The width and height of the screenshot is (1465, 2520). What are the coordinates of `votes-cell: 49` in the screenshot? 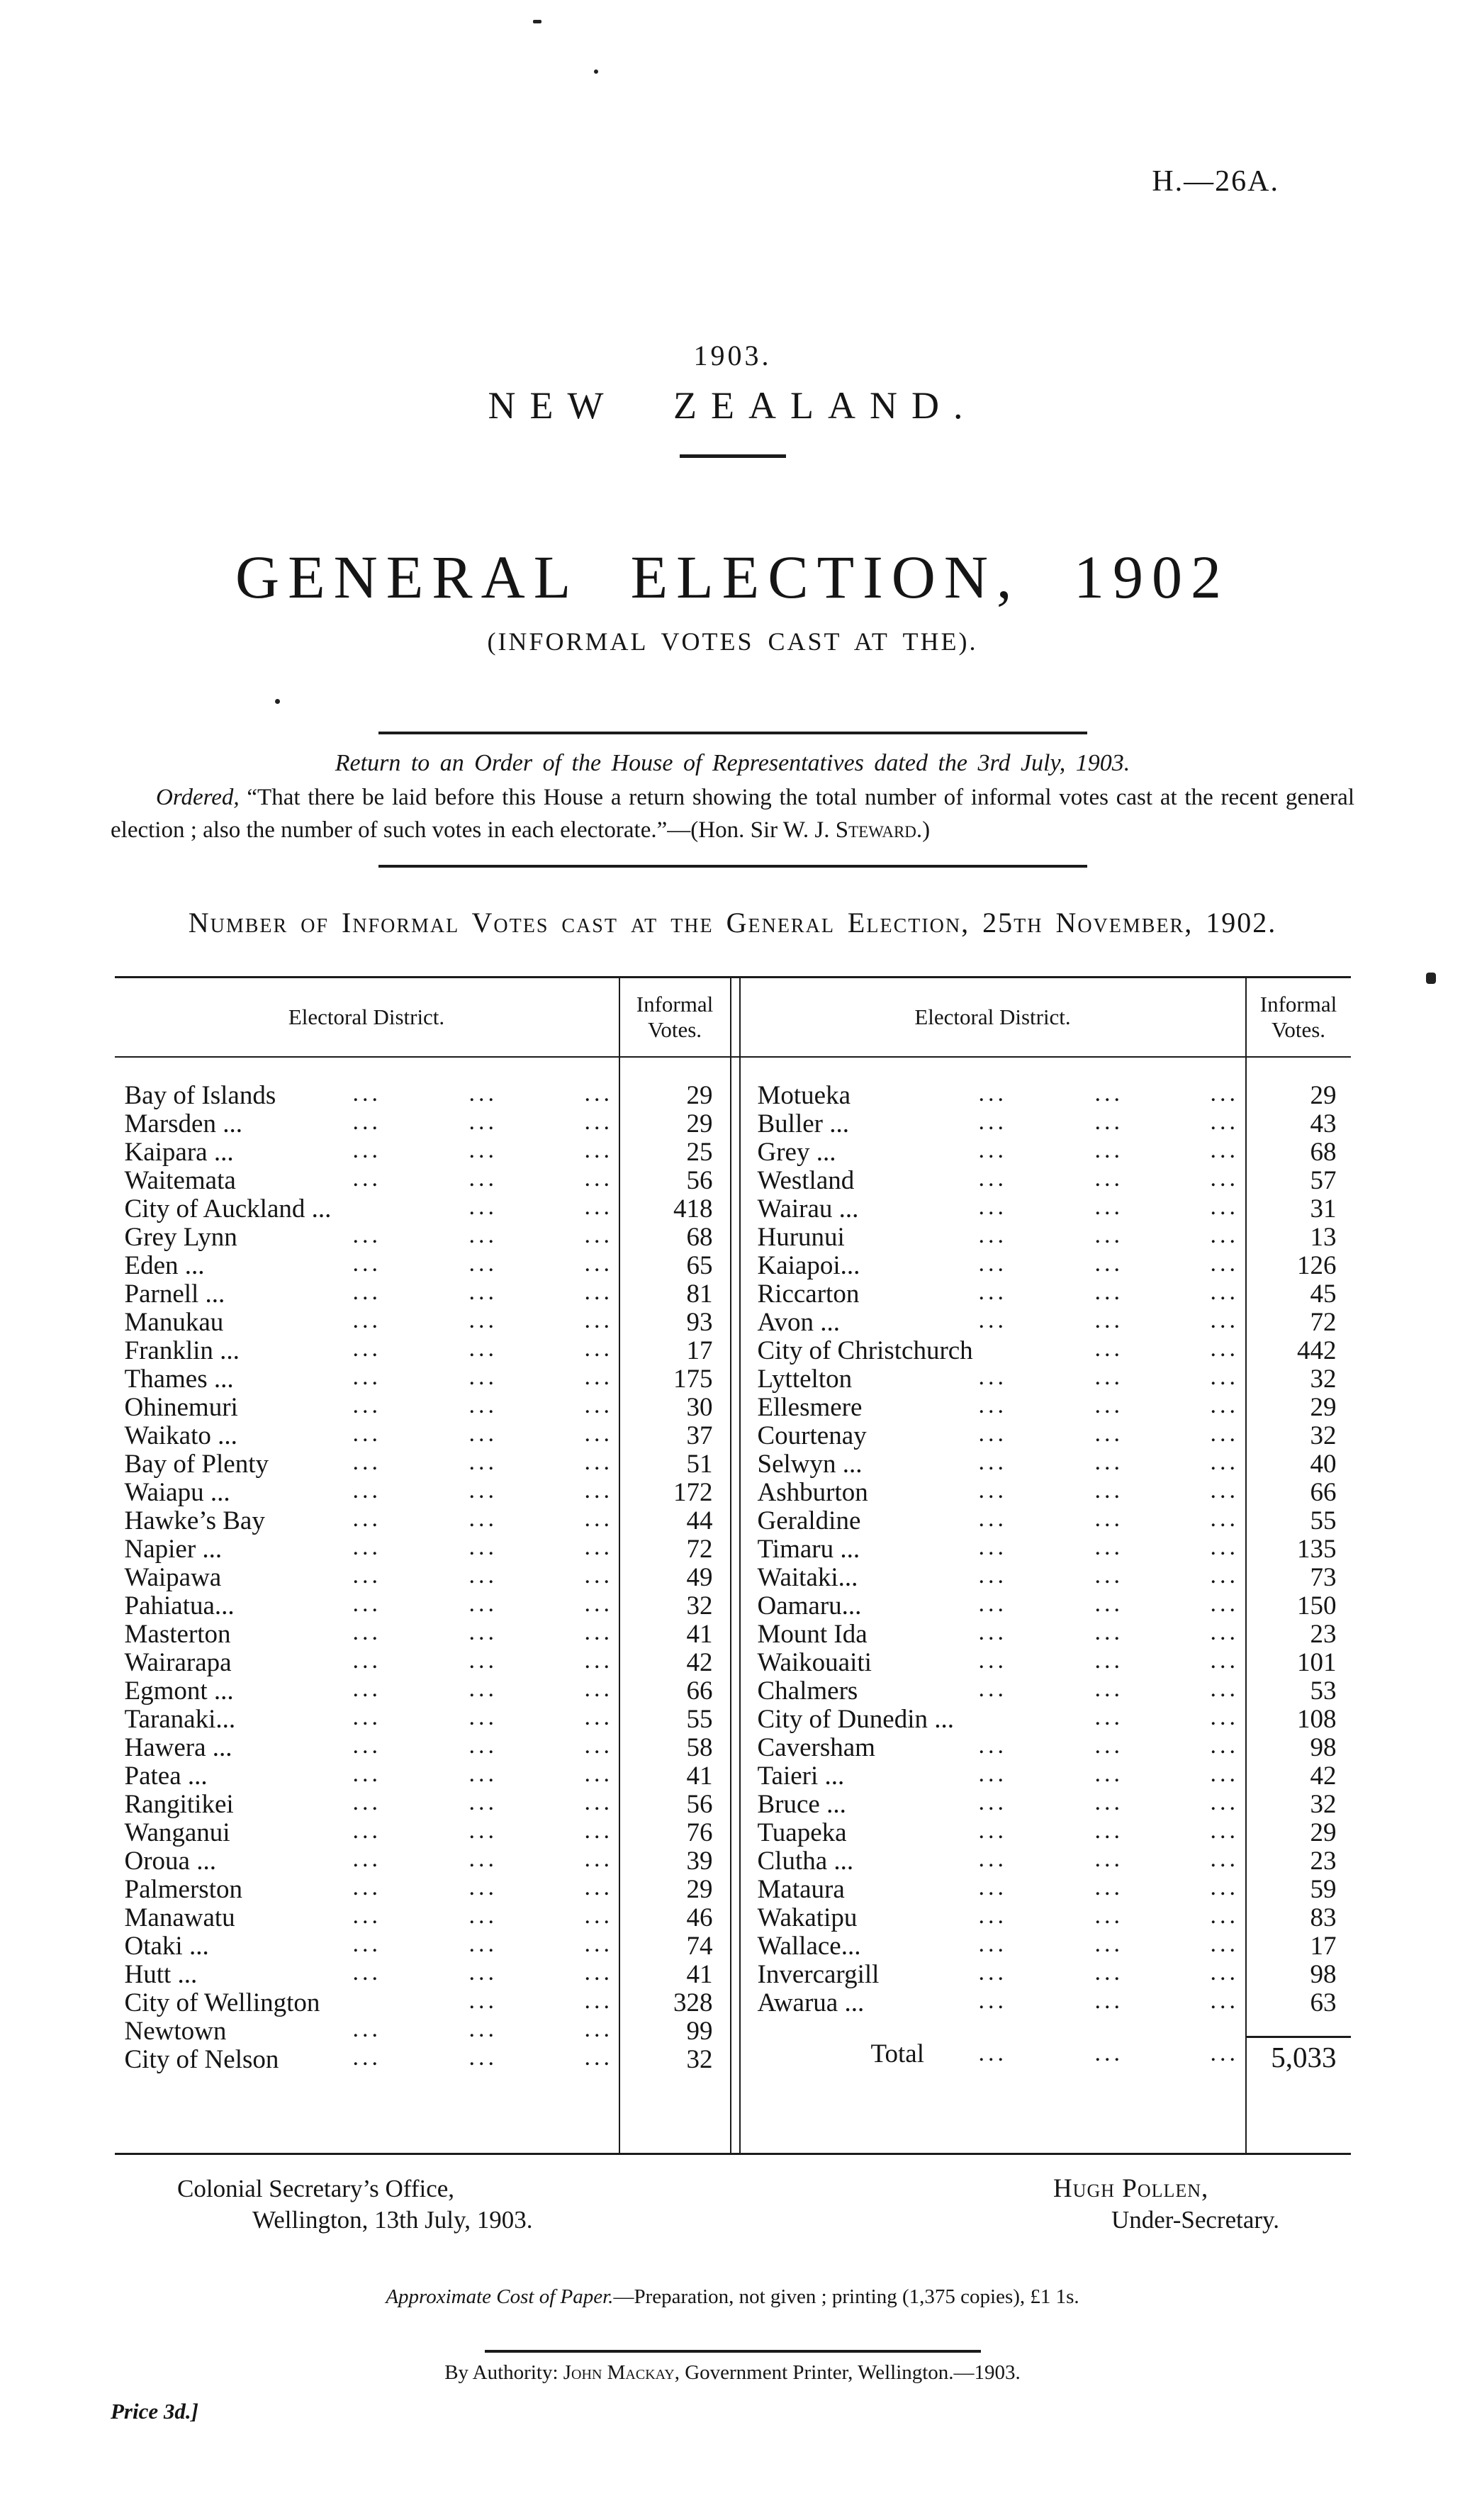 It's located at (674, 1578).